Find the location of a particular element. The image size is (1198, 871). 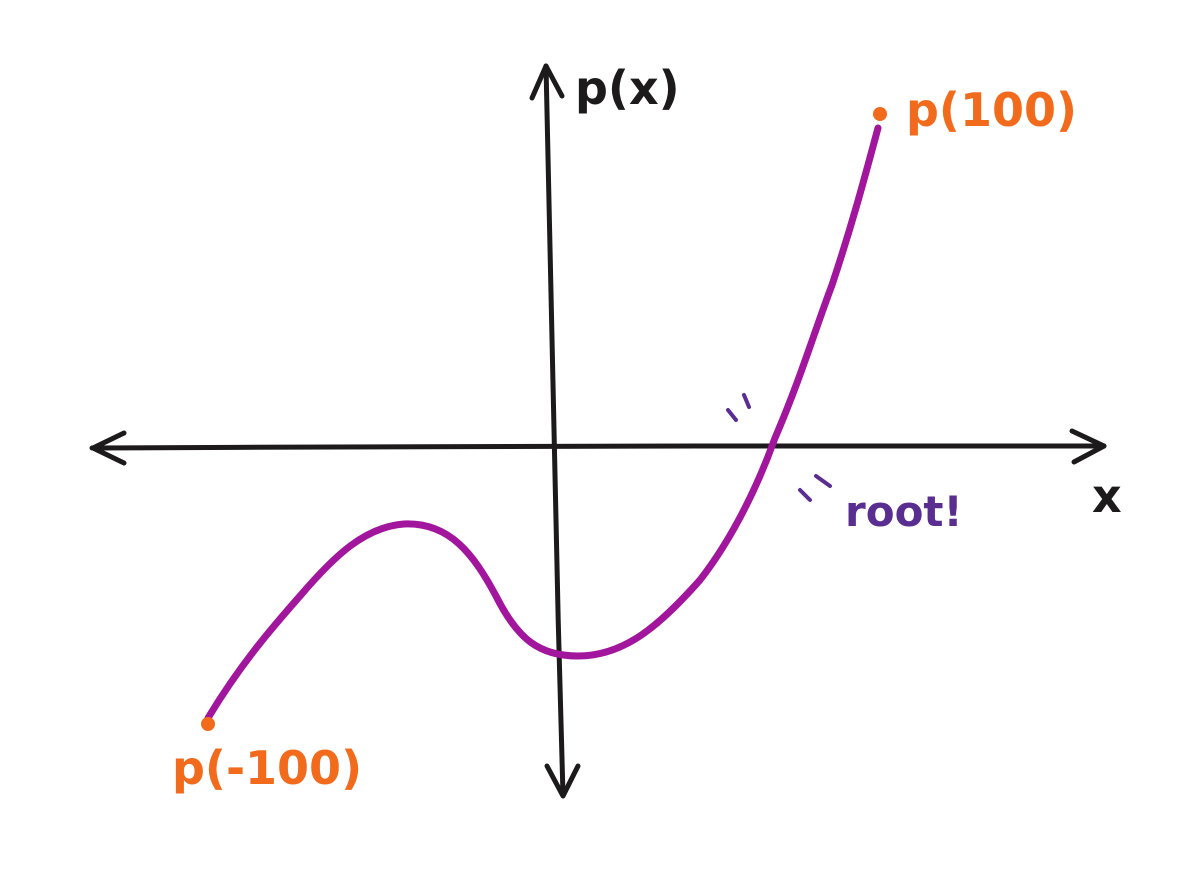

y-axis-bottom-arrowhead is located at coordinates (562, 781).